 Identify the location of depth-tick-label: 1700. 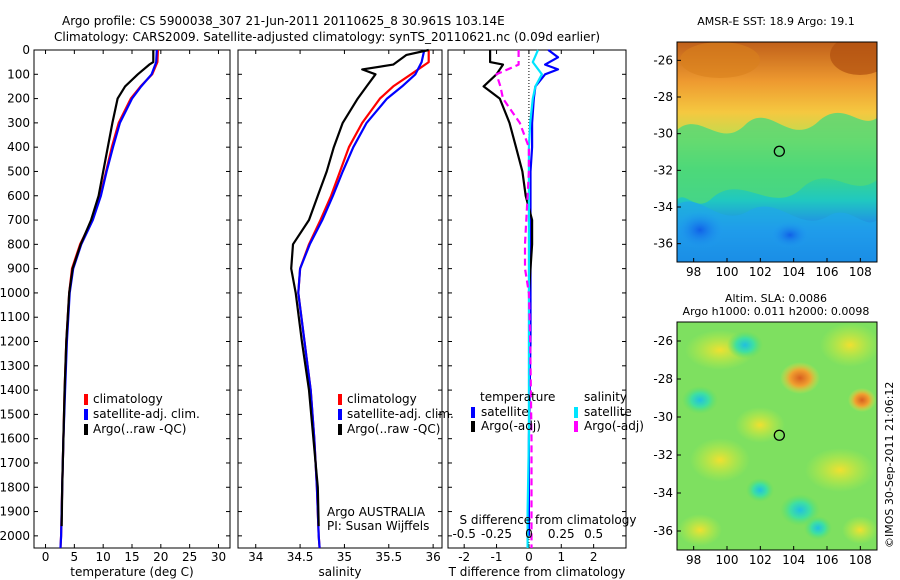
(15, 463).